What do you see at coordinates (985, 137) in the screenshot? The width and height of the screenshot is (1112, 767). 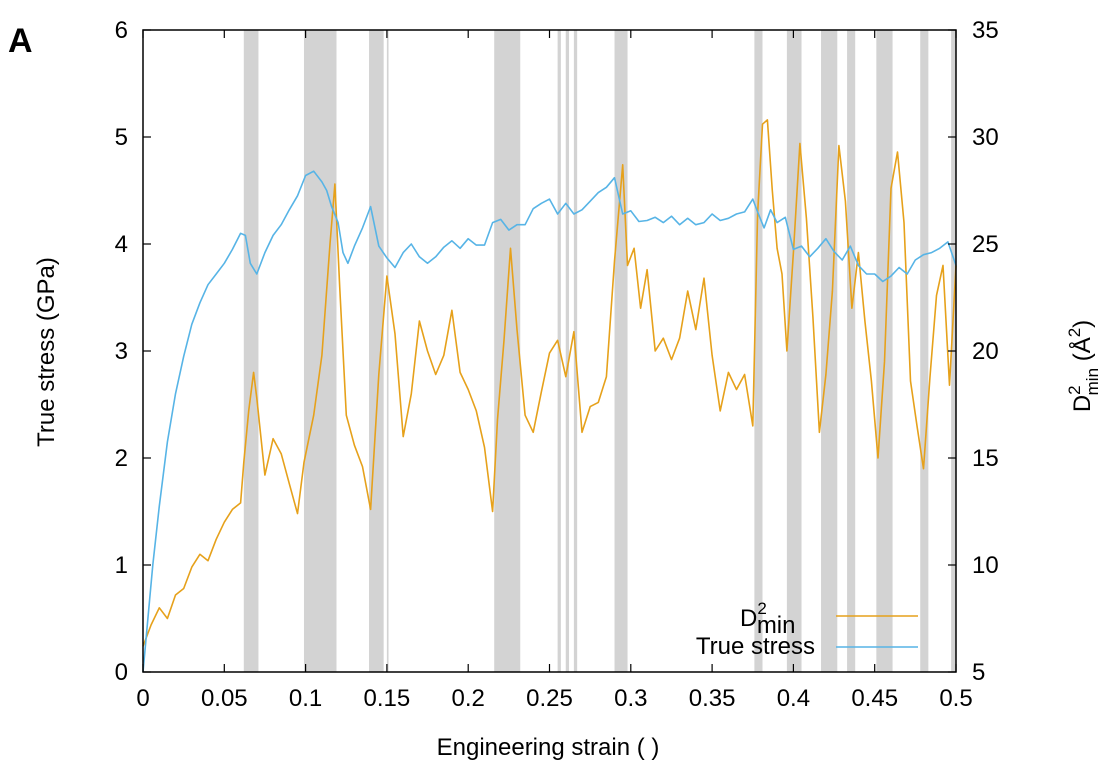 I see `y-right-tick-label-5: 30` at bounding box center [985, 137].